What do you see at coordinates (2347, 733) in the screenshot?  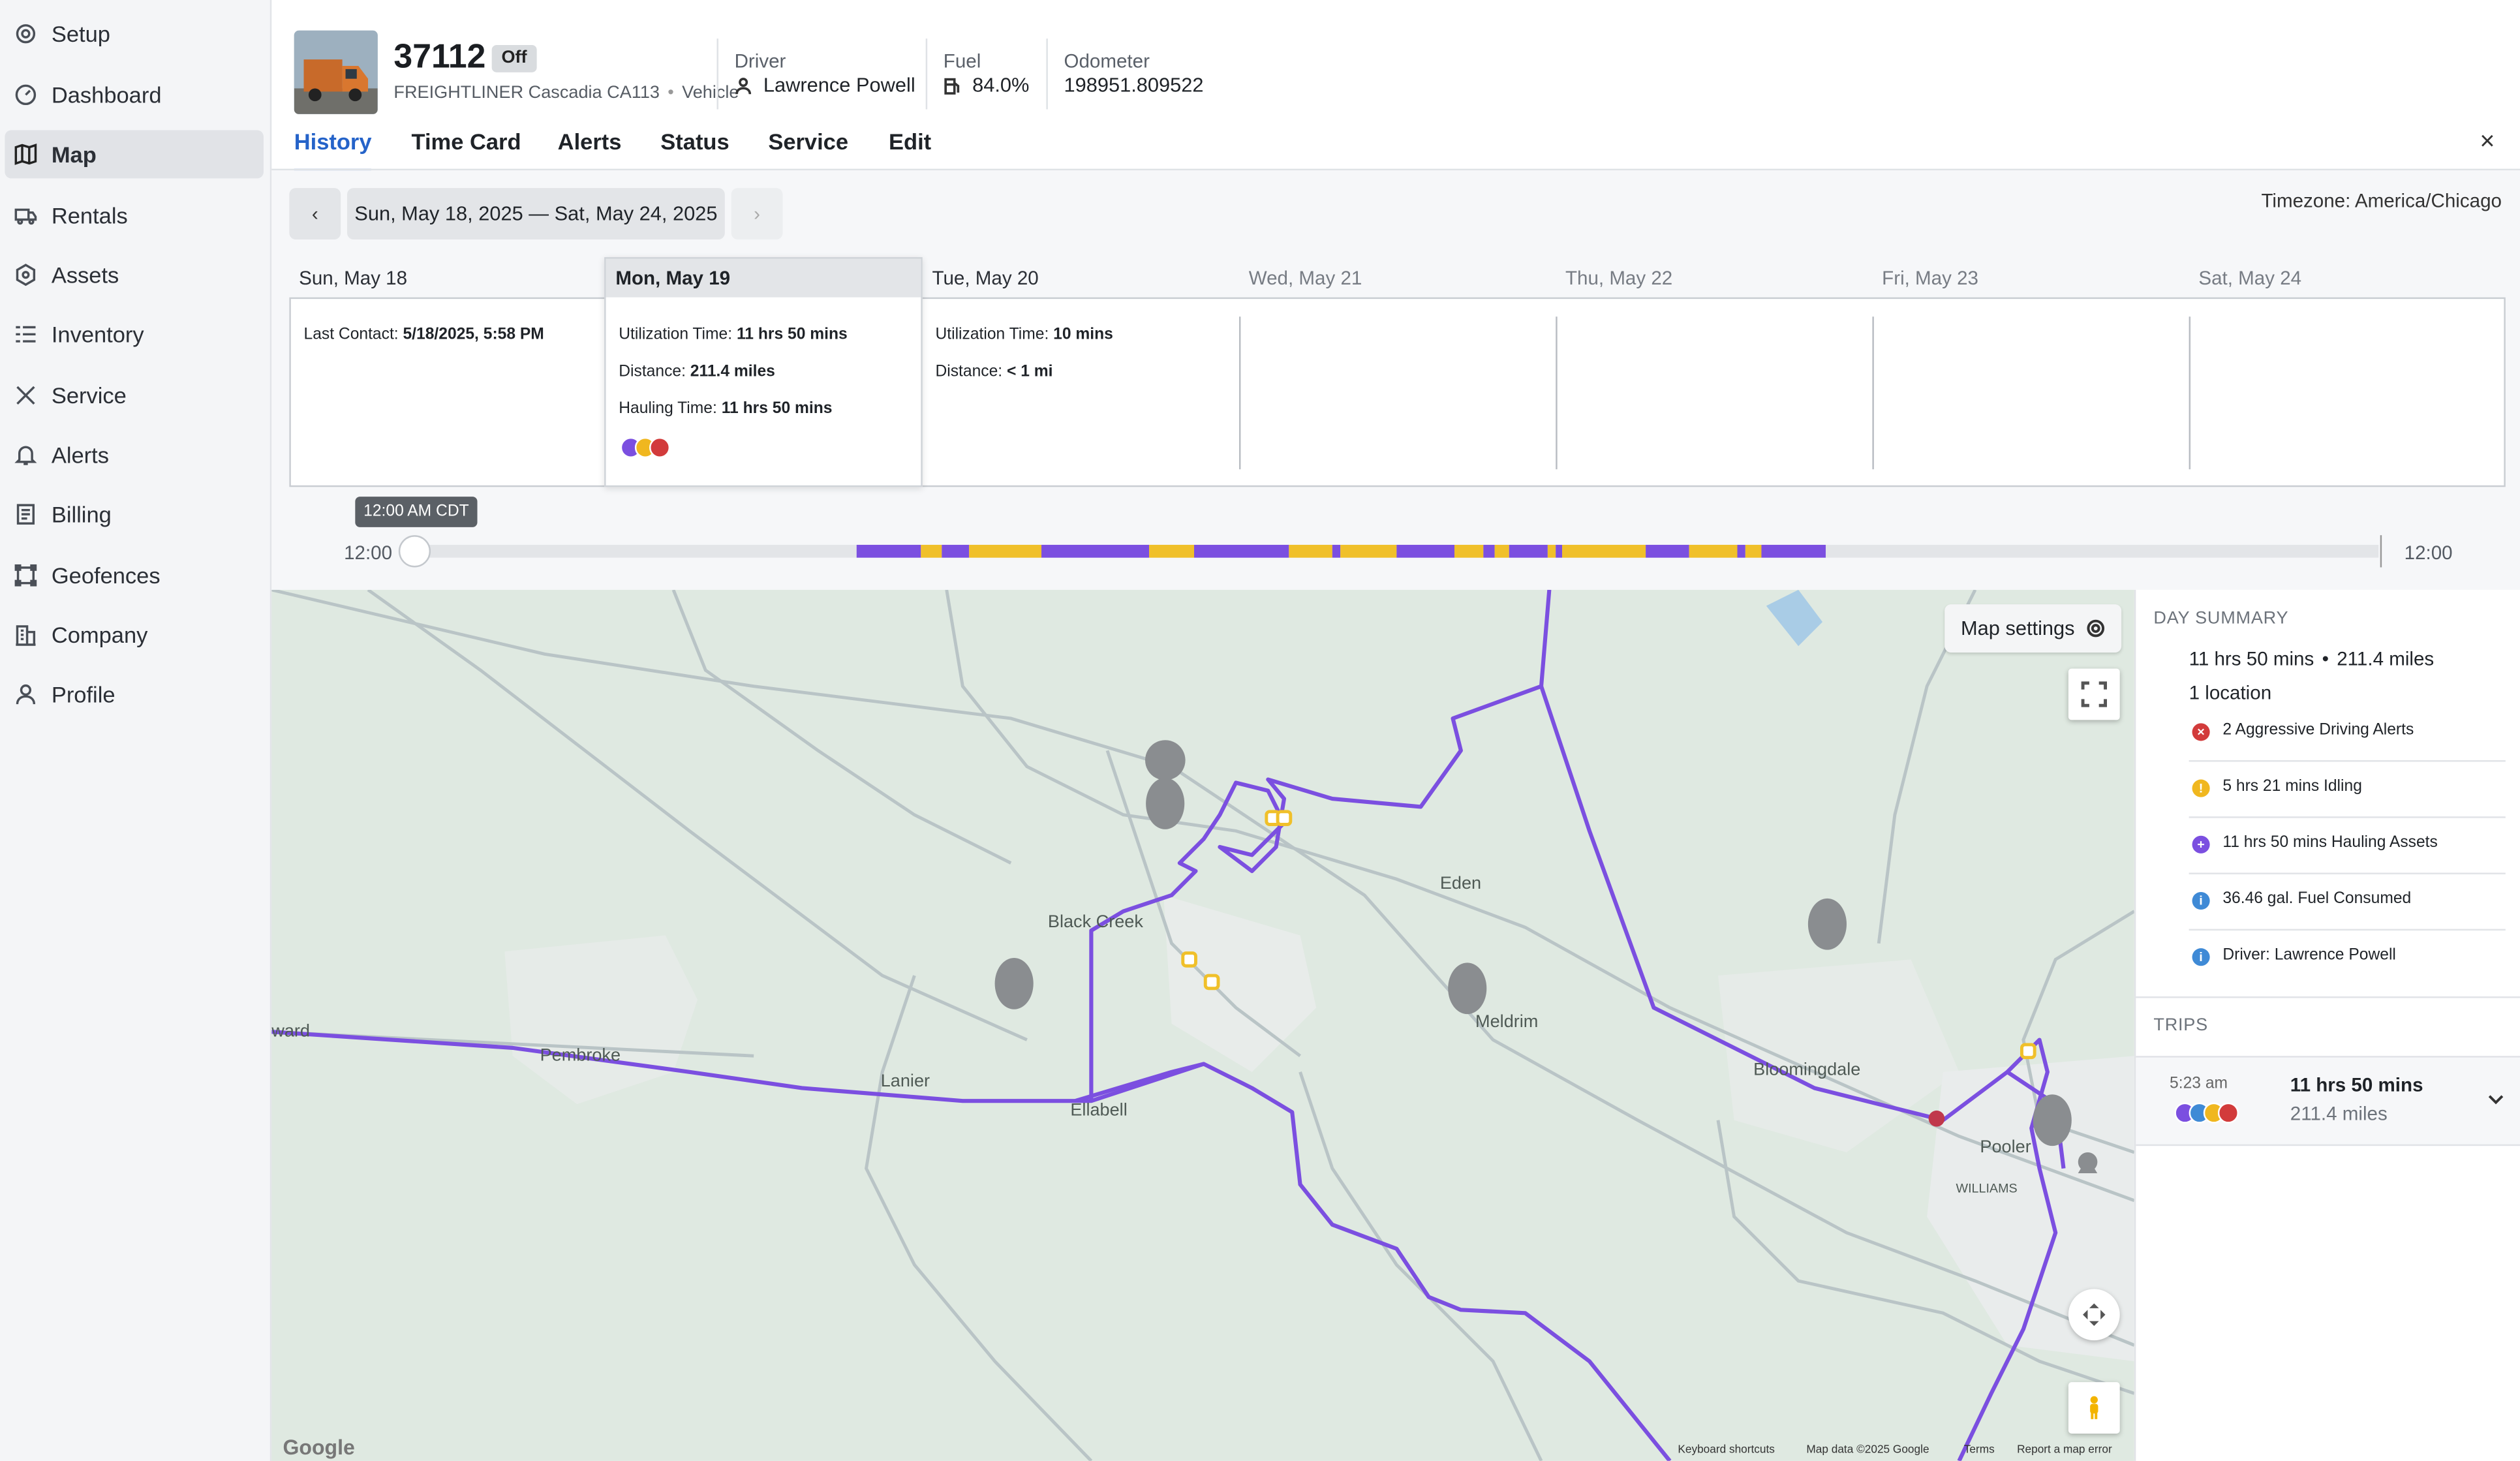 I see `summary-row-aggressive-driving: × 2 Aggressive Driving Alerts` at bounding box center [2347, 733].